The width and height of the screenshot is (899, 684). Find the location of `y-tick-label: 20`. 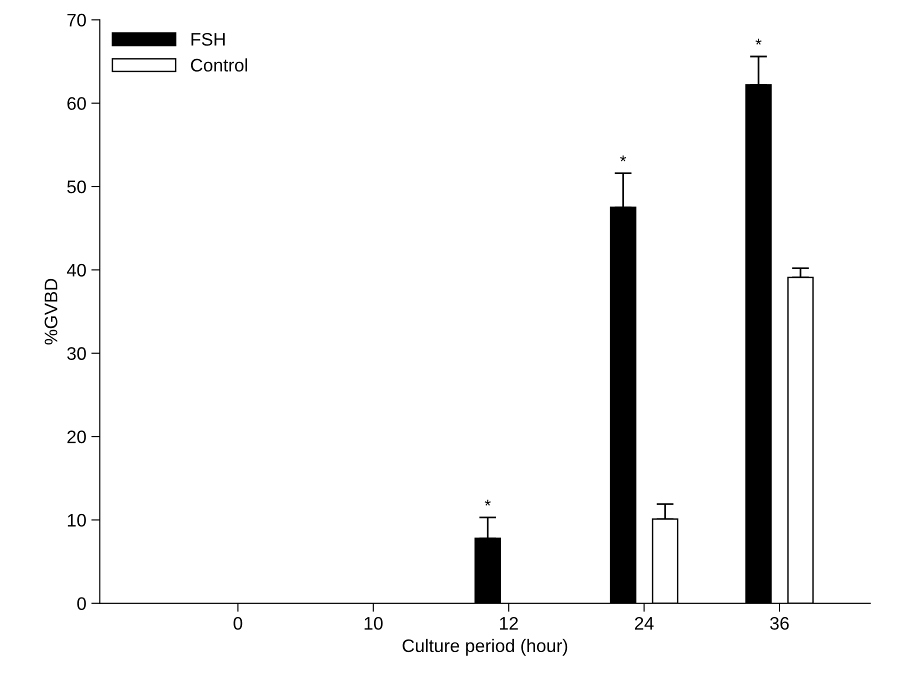

y-tick-label: 20 is located at coordinates (76, 437).